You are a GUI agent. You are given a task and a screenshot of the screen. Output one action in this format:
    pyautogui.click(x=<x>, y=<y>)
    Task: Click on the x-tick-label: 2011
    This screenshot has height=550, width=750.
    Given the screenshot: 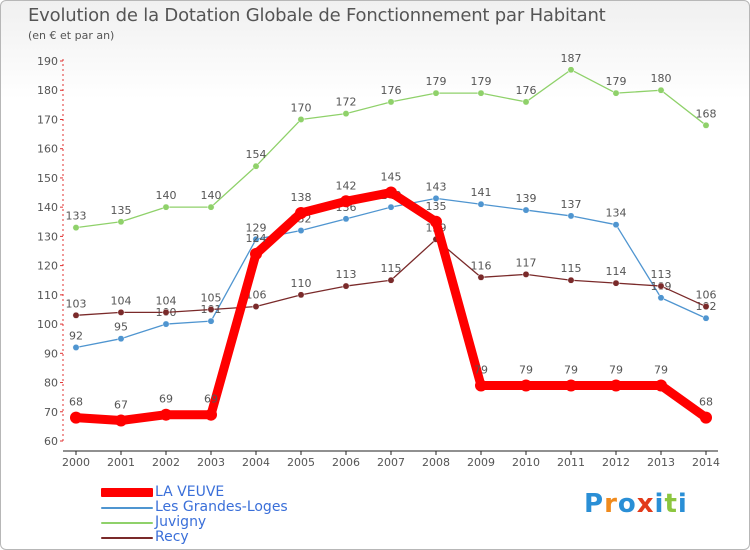 What is the action you would take?
    pyautogui.click(x=571, y=462)
    